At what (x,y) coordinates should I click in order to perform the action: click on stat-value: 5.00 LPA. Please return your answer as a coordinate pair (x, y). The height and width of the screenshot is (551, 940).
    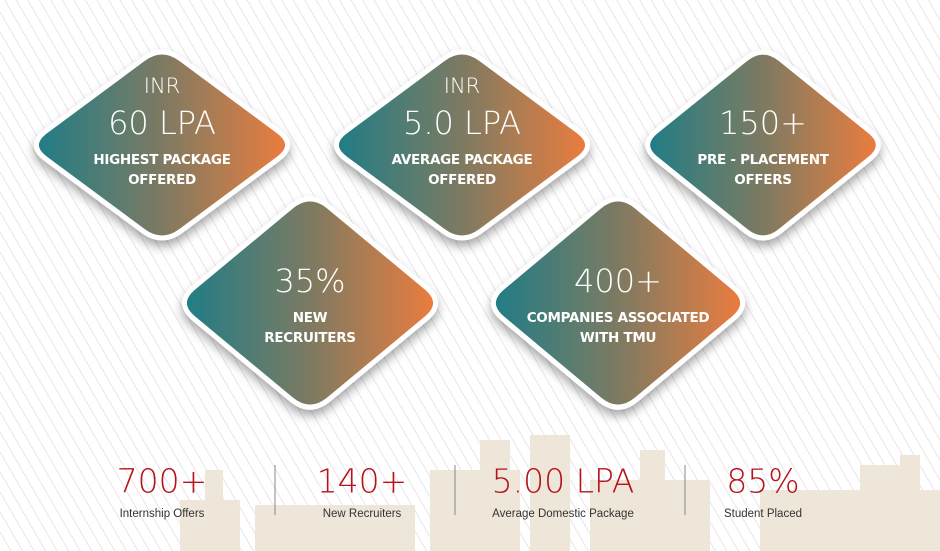
    Looking at the image, I should click on (563, 481).